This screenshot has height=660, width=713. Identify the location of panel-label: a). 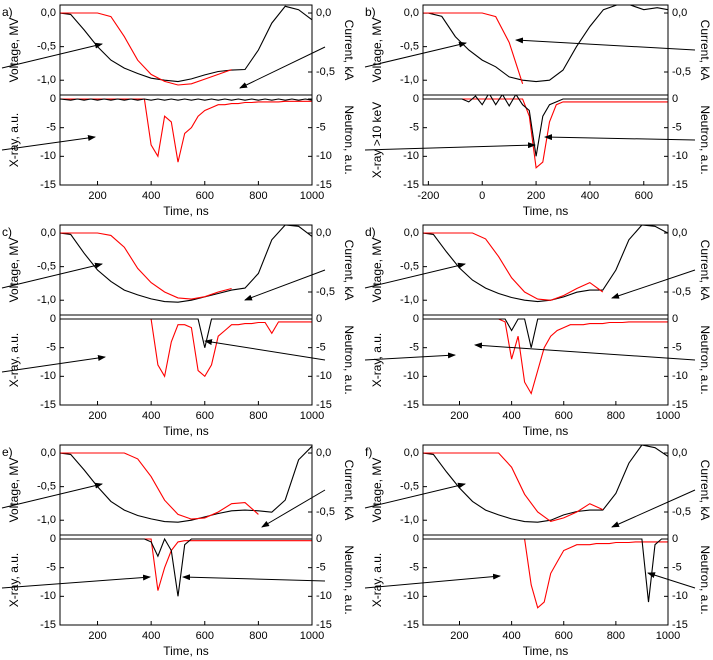
(7, 12).